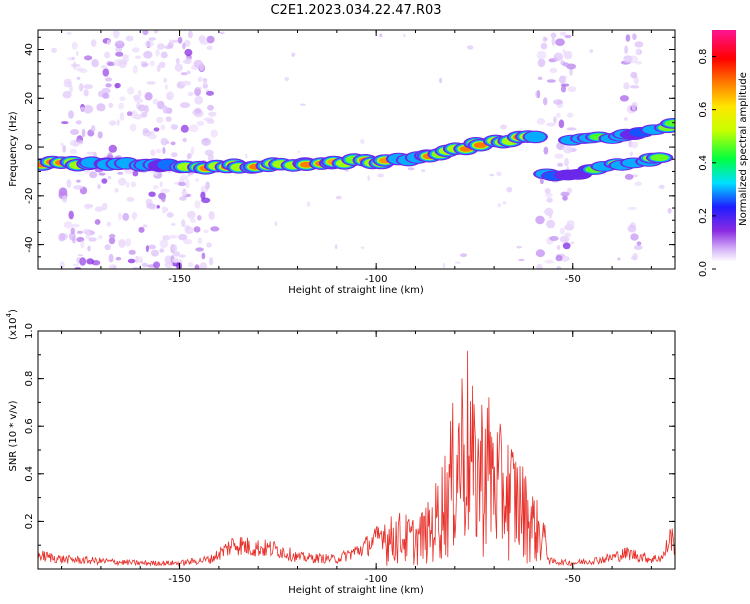  What do you see at coordinates (29, 521) in the screenshot?
I see `snr-y-tick-label: 0.2` at bounding box center [29, 521].